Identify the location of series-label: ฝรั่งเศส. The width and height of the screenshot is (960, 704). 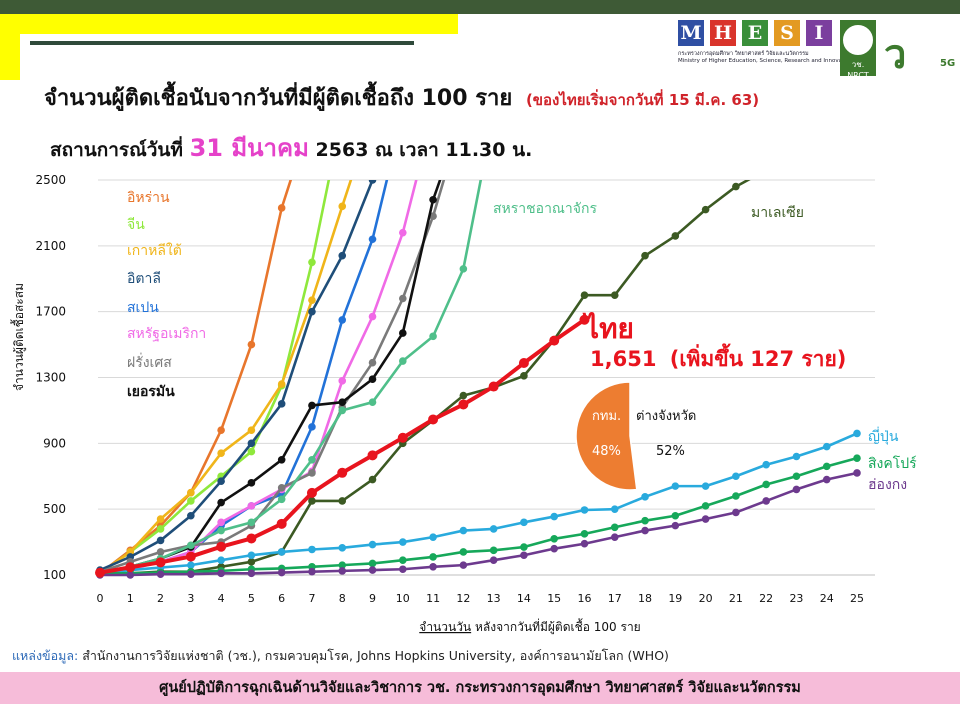
(149, 362).